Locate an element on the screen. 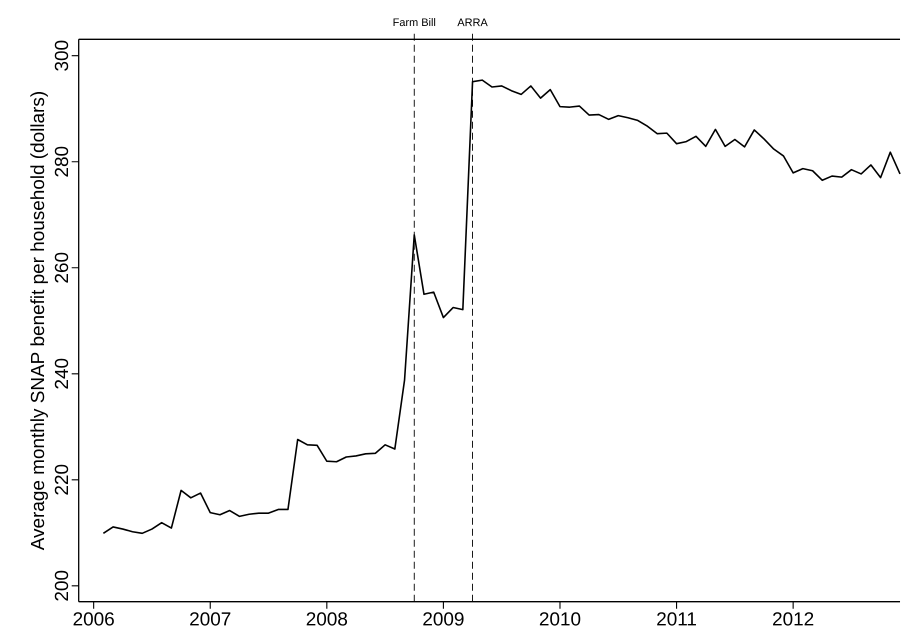 The width and height of the screenshot is (901, 642). y-tick-label: 220 is located at coordinates (61, 479).